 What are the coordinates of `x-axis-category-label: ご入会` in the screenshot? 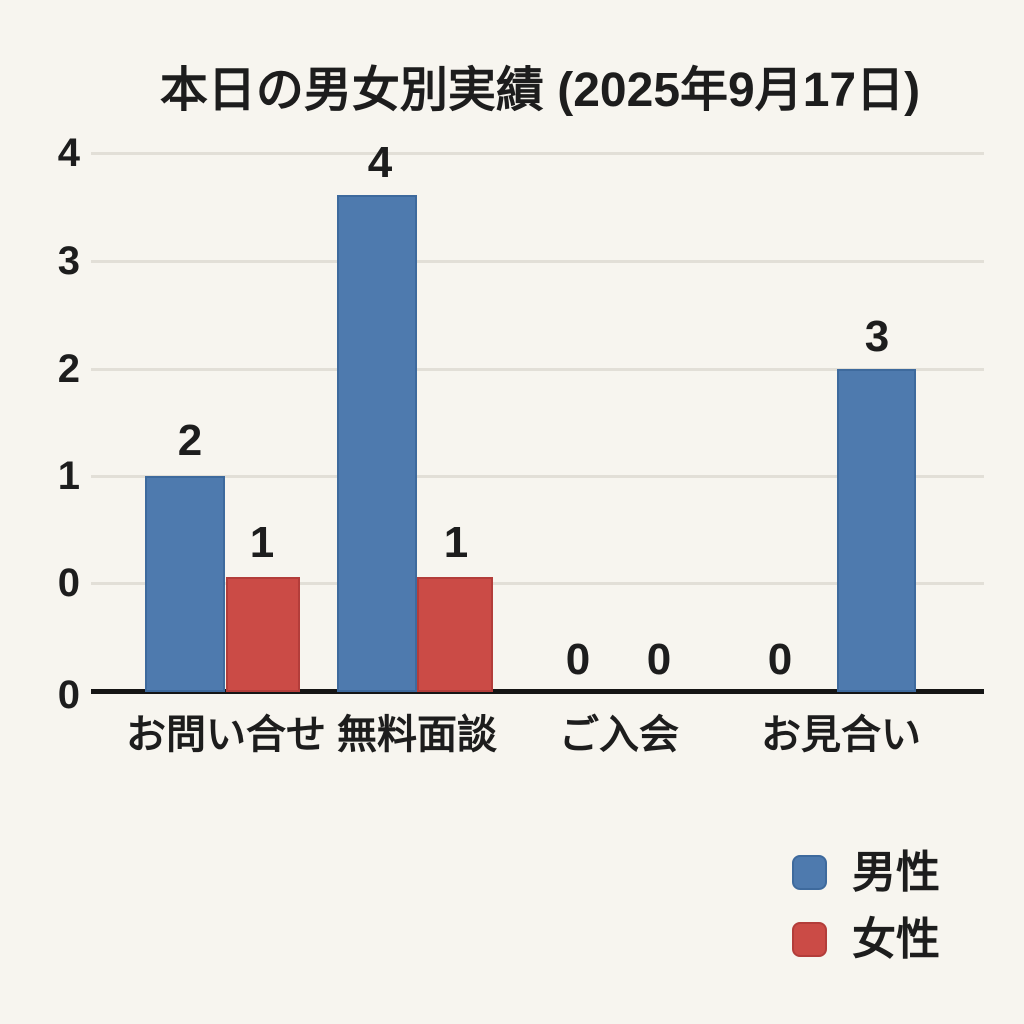 It's located at (619, 735).